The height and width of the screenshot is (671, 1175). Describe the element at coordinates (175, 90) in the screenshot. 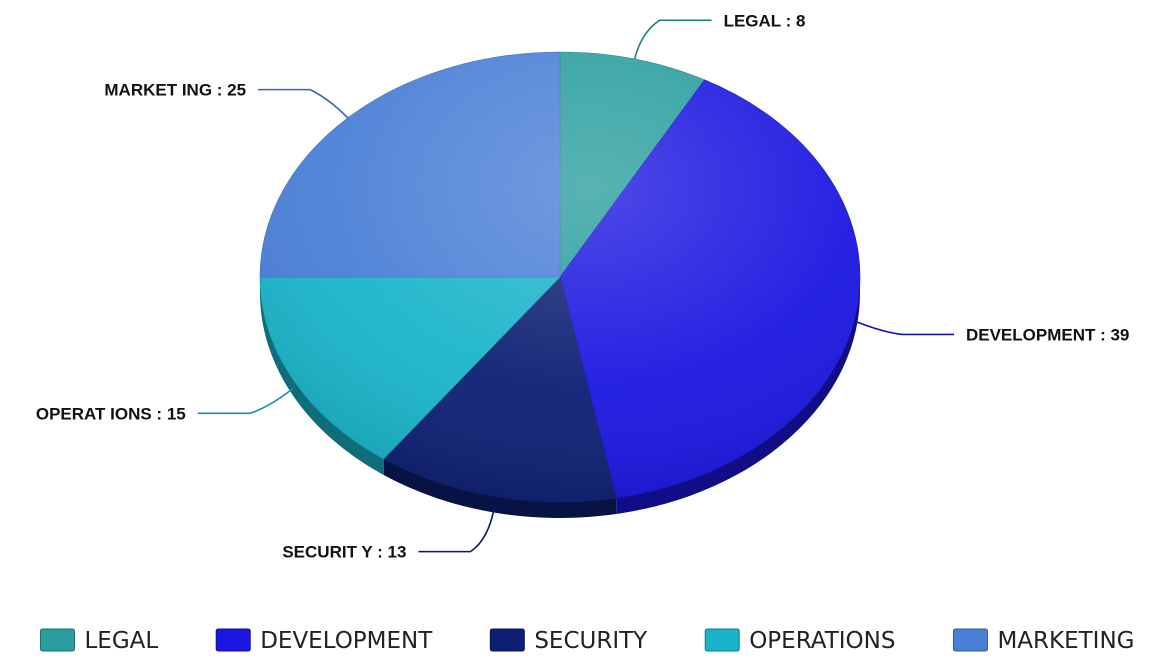

I see `slice-label-marketing: MARKET ING : 25` at that location.